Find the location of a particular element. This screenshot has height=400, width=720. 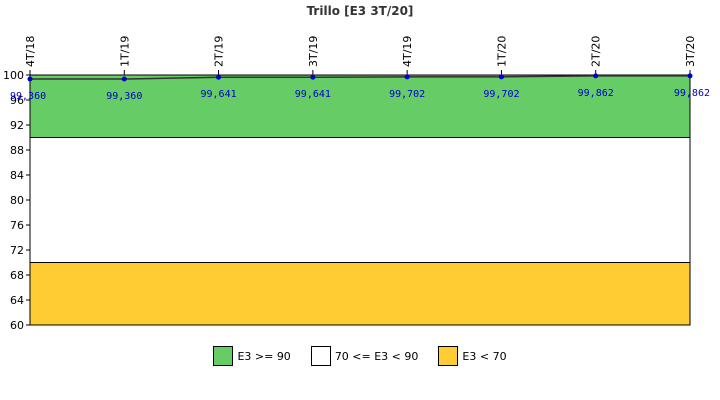

y-tick-label: 96 is located at coordinates (17, 100).